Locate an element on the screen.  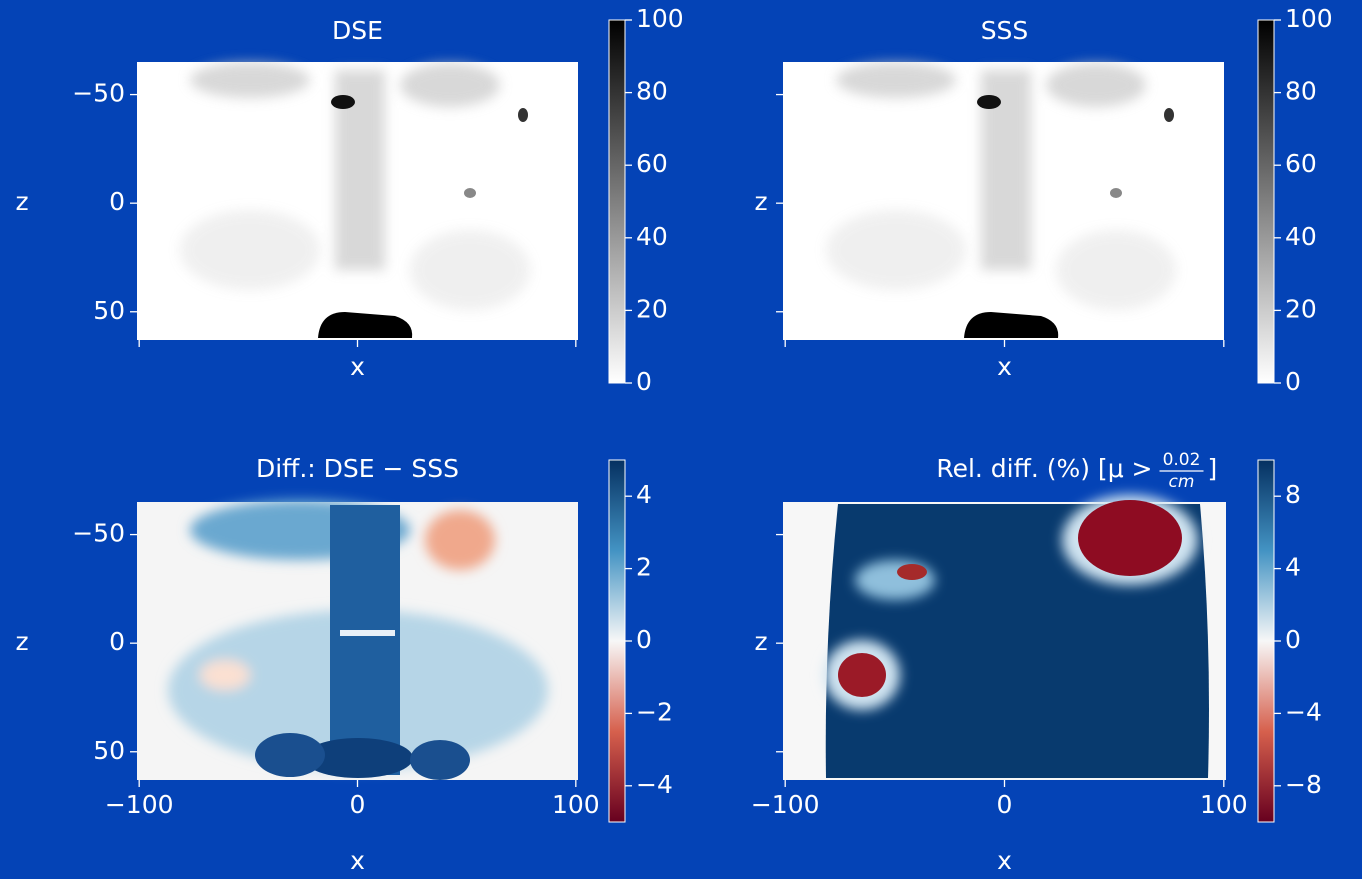
chart-title: Rel. diff. (%) [μ > is located at coordinates (1044, 468).